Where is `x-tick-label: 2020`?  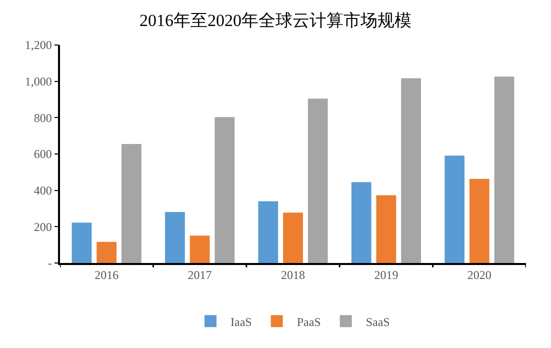 x-tick-label: 2020 is located at coordinates (479, 275).